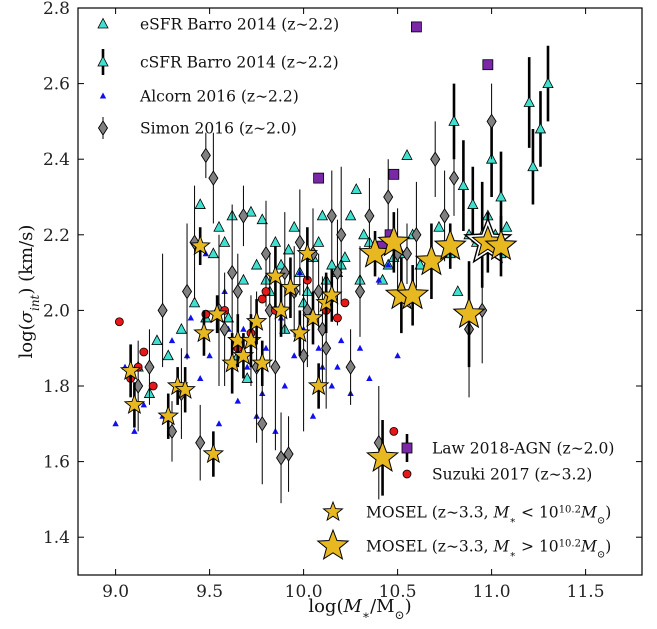 This screenshot has height=629, width=657. I want to click on y-tick-label: 1.8, so click(56, 387).